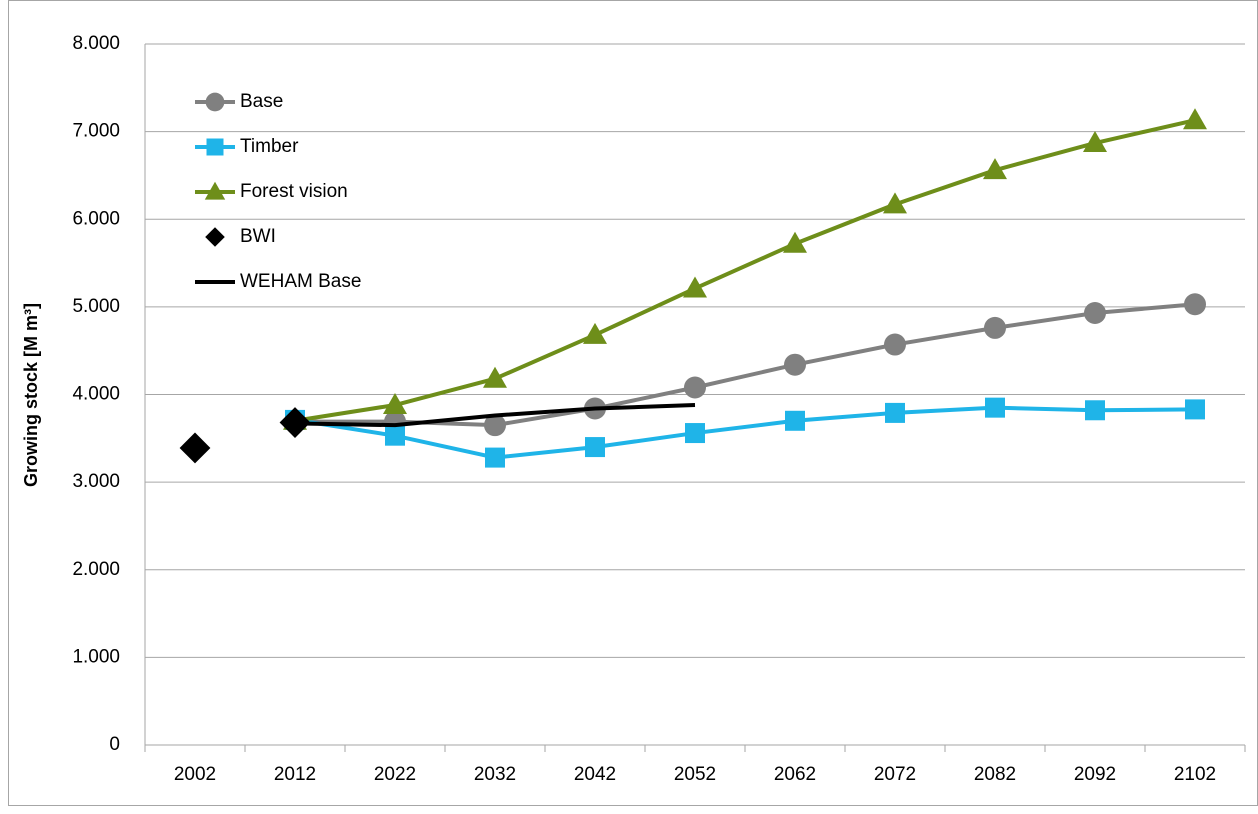 This screenshot has width=1258, height=814. What do you see at coordinates (795, 774) in the screenshot?
I see `x-tick-label: 2062` at bounding box center [795, 774].